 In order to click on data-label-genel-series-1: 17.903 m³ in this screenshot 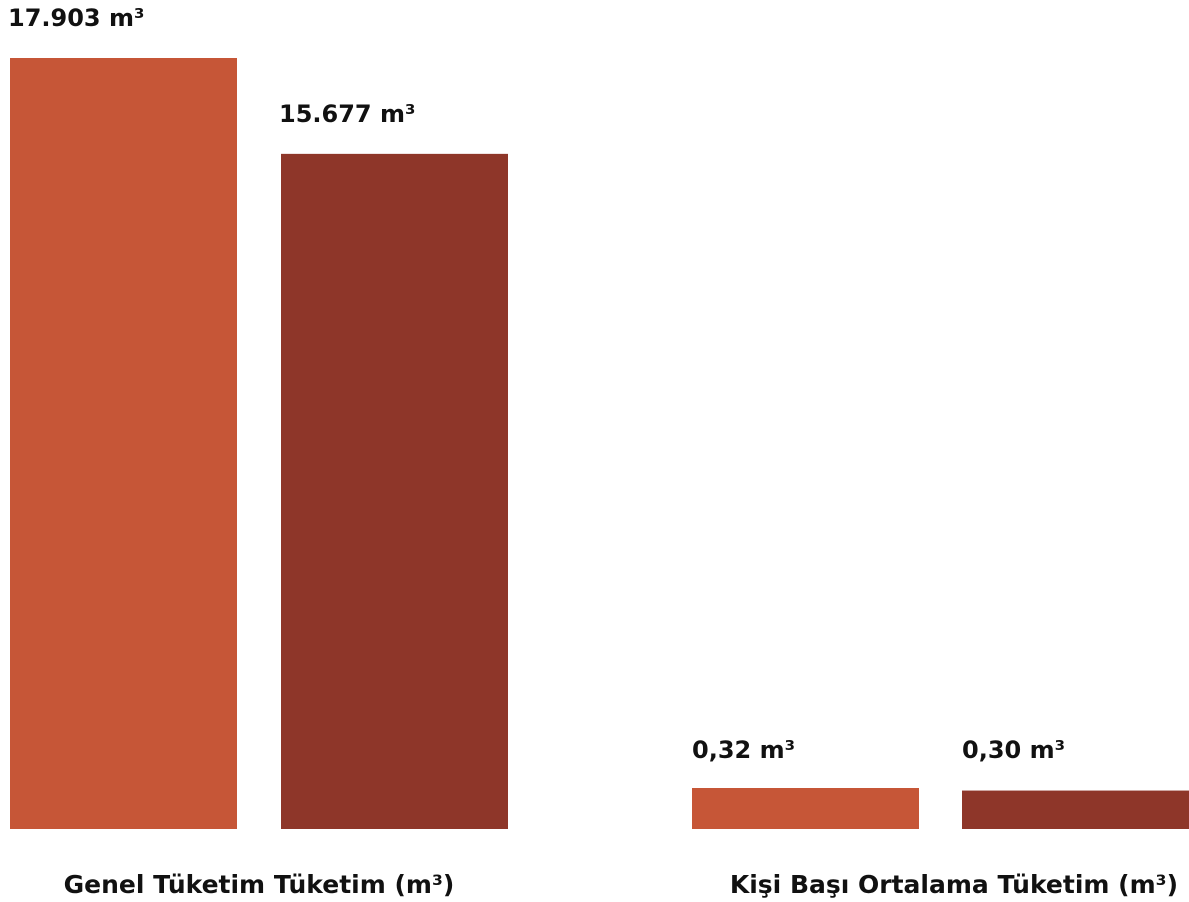, I will do `click(76, 18)`.